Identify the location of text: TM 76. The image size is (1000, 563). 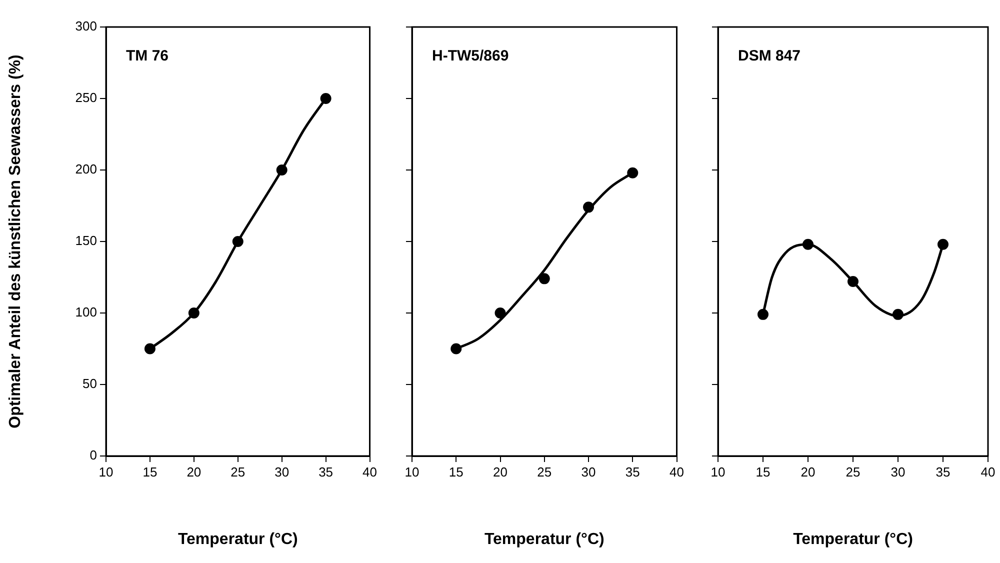
(147, 56).